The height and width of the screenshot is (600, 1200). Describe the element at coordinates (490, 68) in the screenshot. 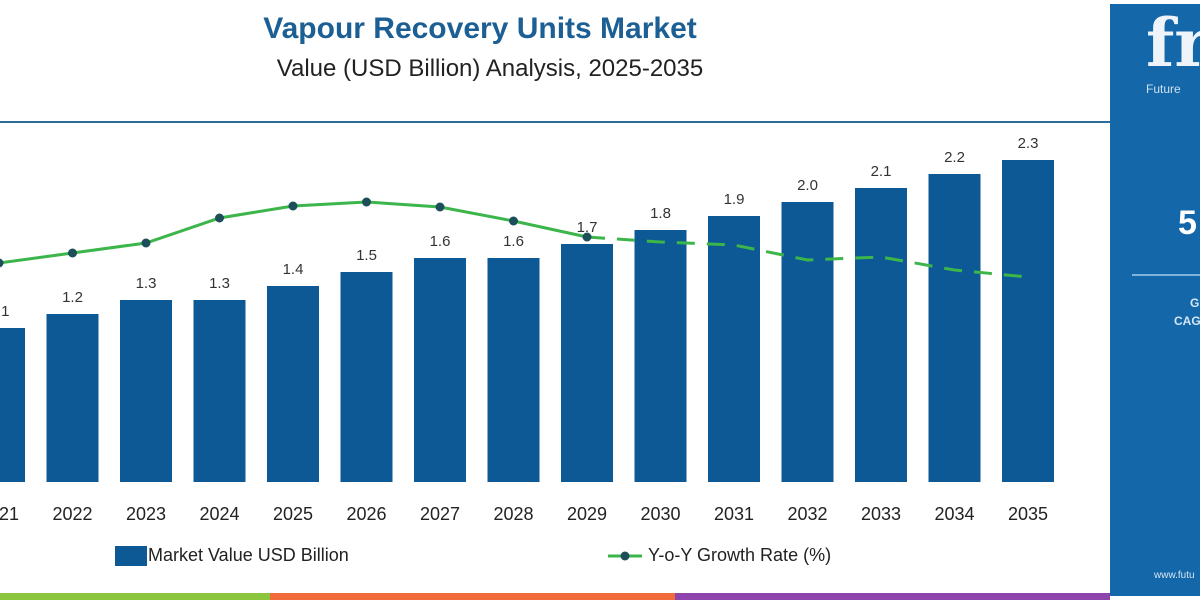

I see `chart-subtitle: Value (USD Billion) Analysis, 2025-2035` at that location.